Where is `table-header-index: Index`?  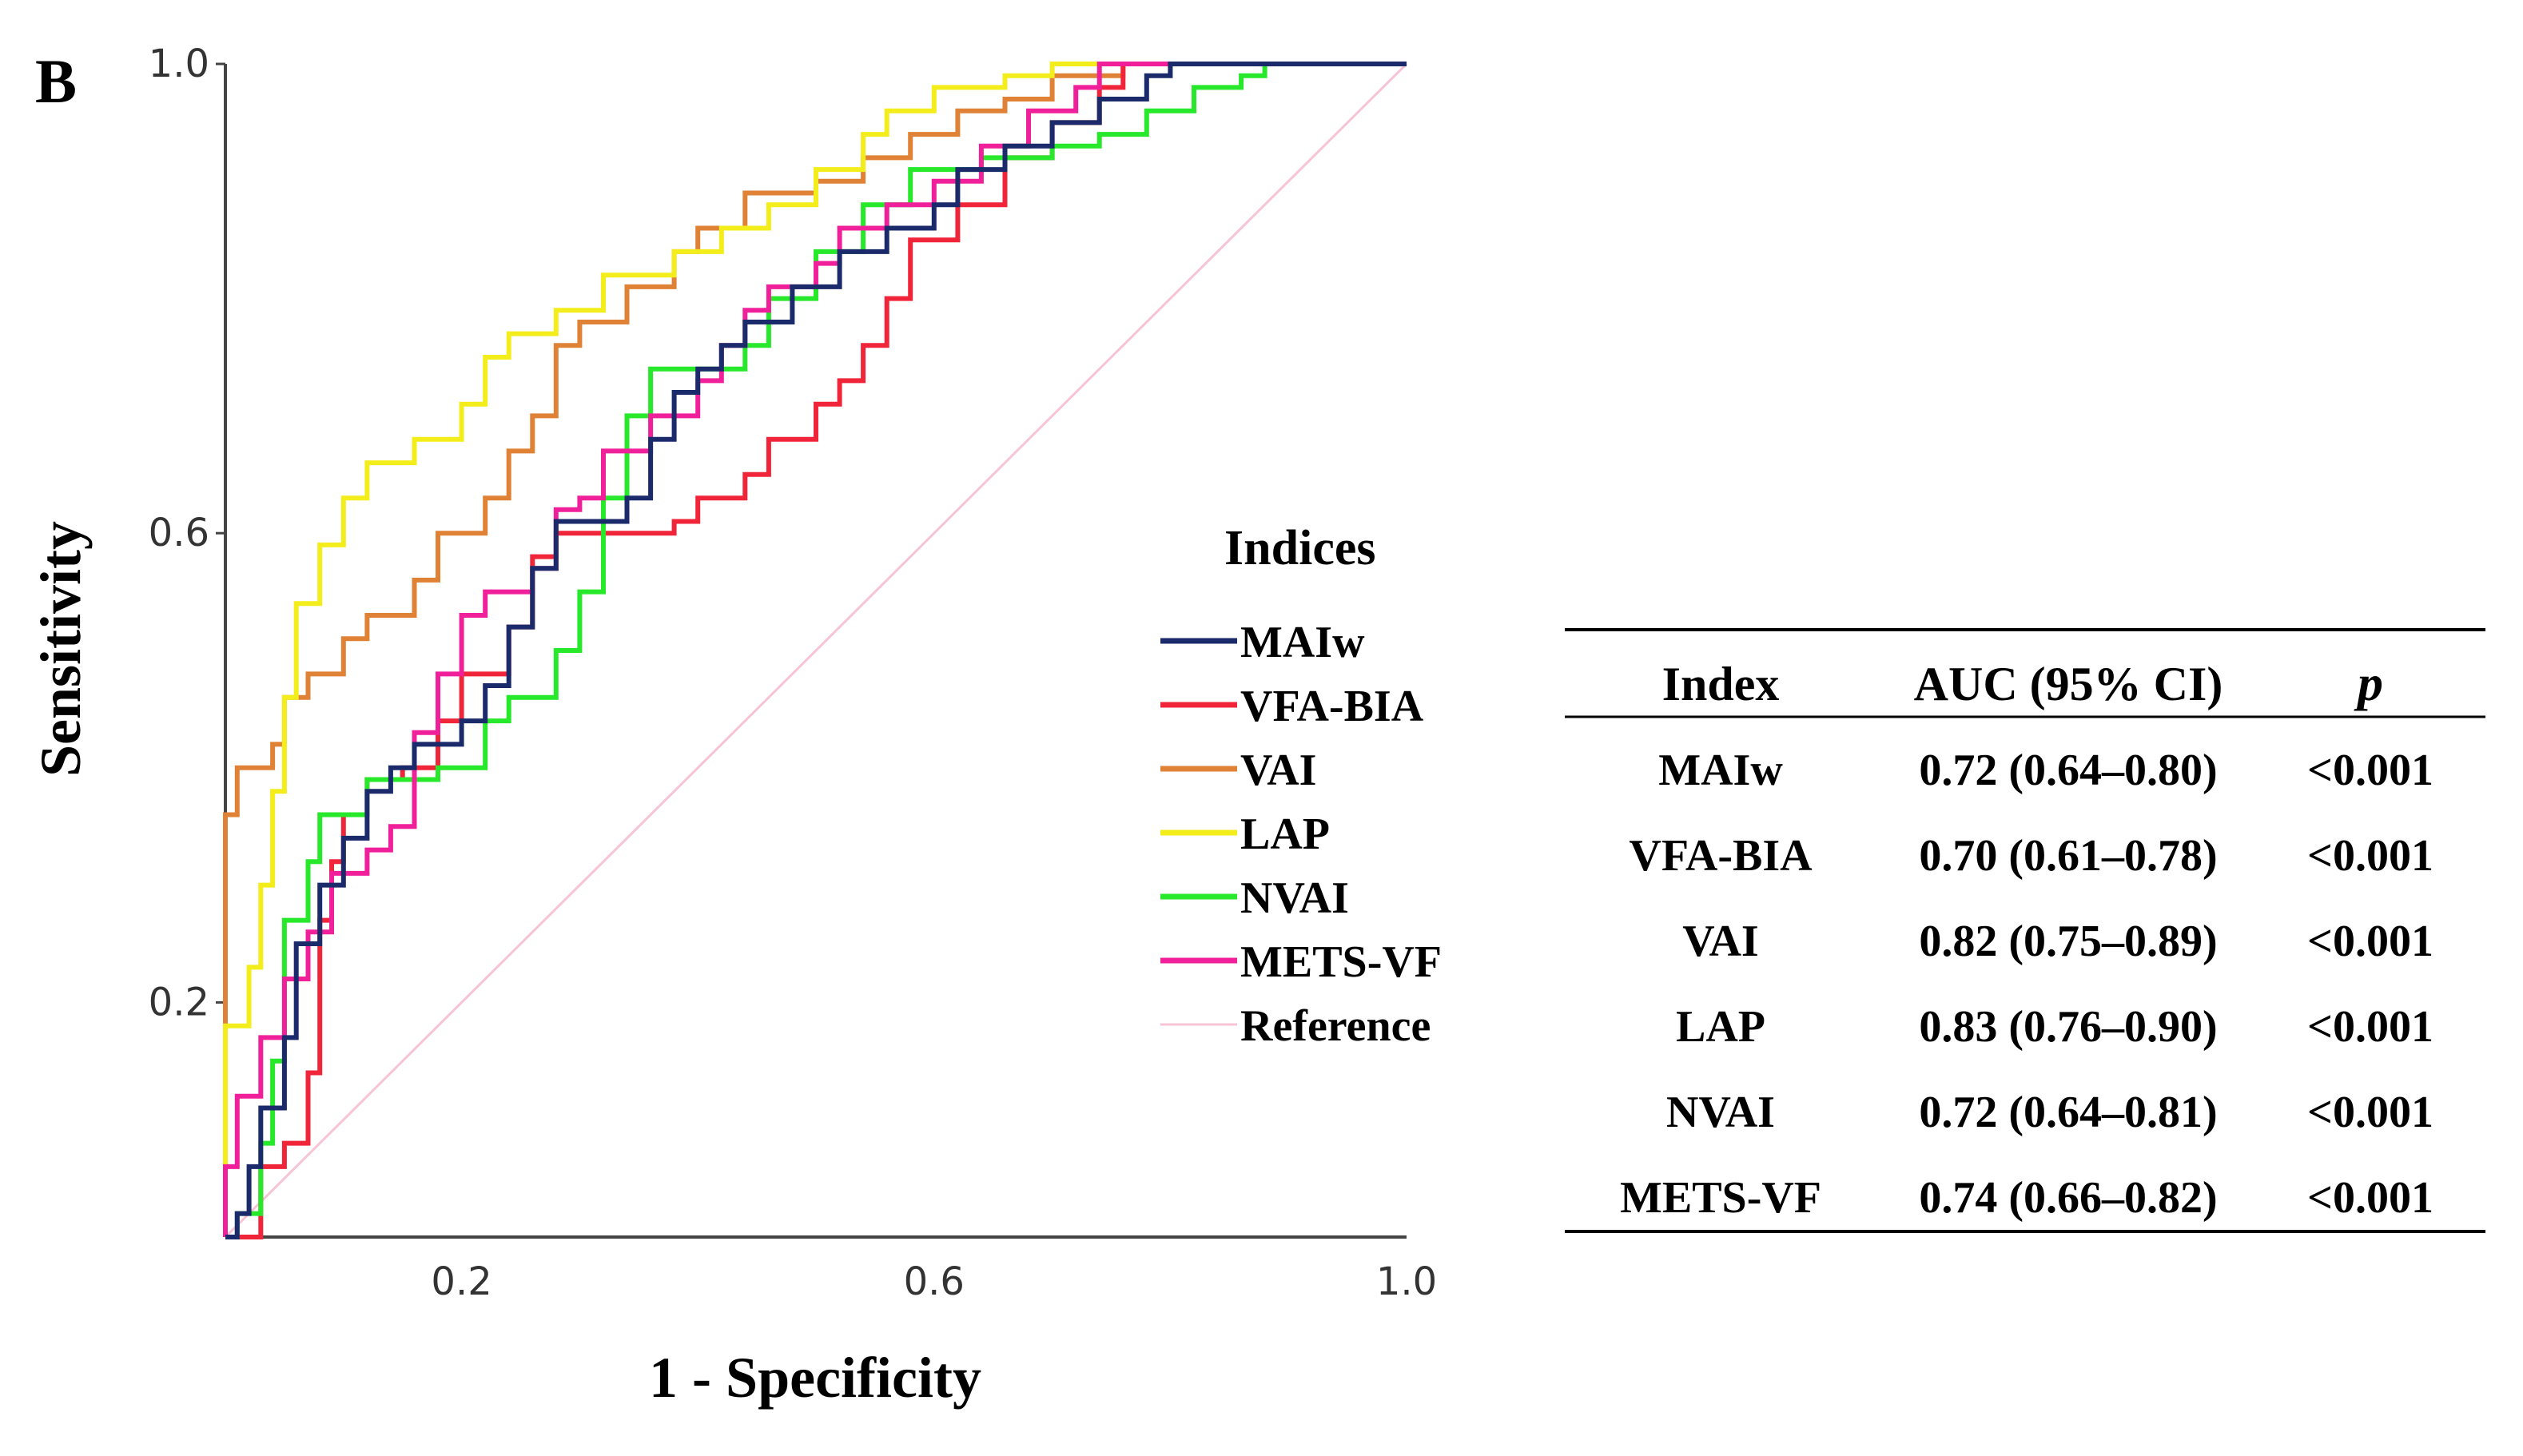
table-header-index: Index is located at coordinates (1721, 684).